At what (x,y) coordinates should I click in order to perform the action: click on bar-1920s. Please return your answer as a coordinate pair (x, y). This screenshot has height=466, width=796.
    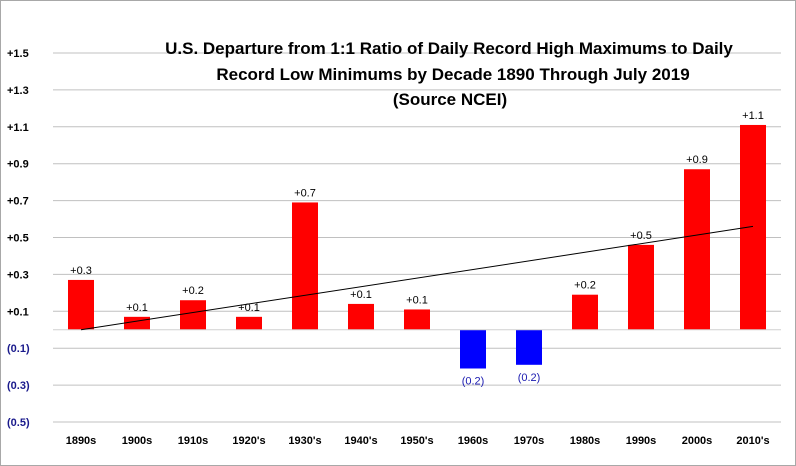
    Looking at the image, I should click on (249, 323).